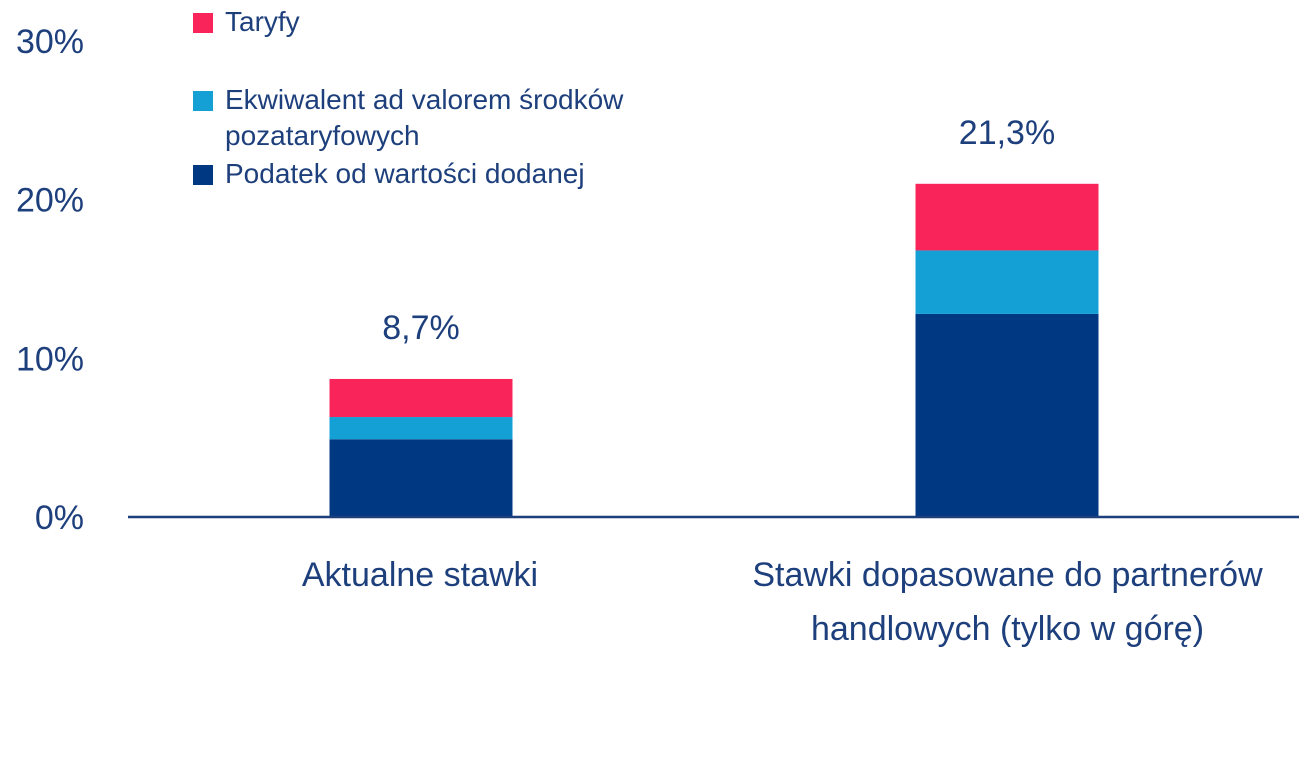 The width and height of the screenshot is (1299, 779). Describe the element at coordinates (405, 173) in the screenshot. I see `legend-label-podatek: Podatek od wartości dodanej` at that location.